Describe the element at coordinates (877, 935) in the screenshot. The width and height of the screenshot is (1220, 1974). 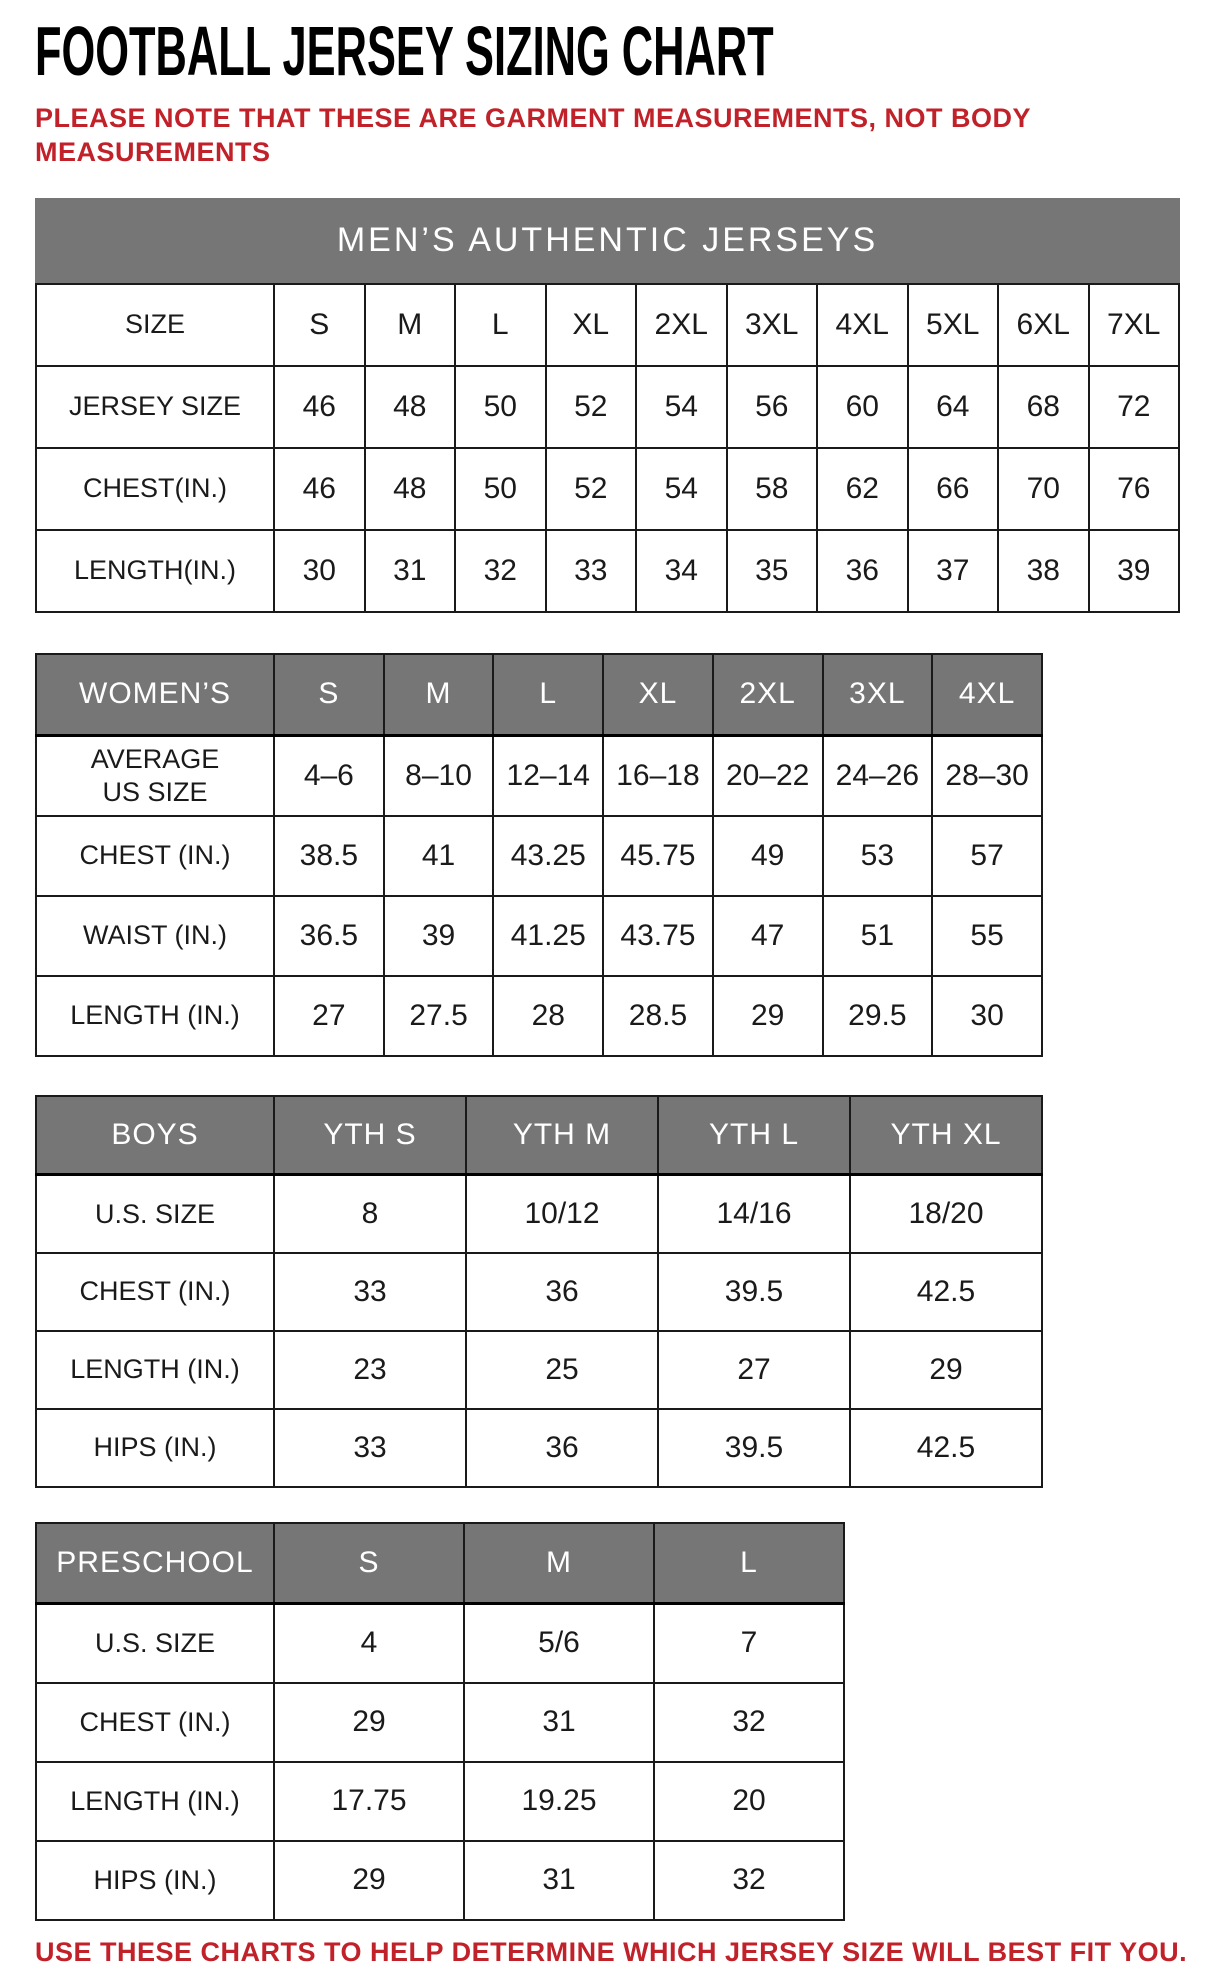
I see `value-cell: 51` at that location.